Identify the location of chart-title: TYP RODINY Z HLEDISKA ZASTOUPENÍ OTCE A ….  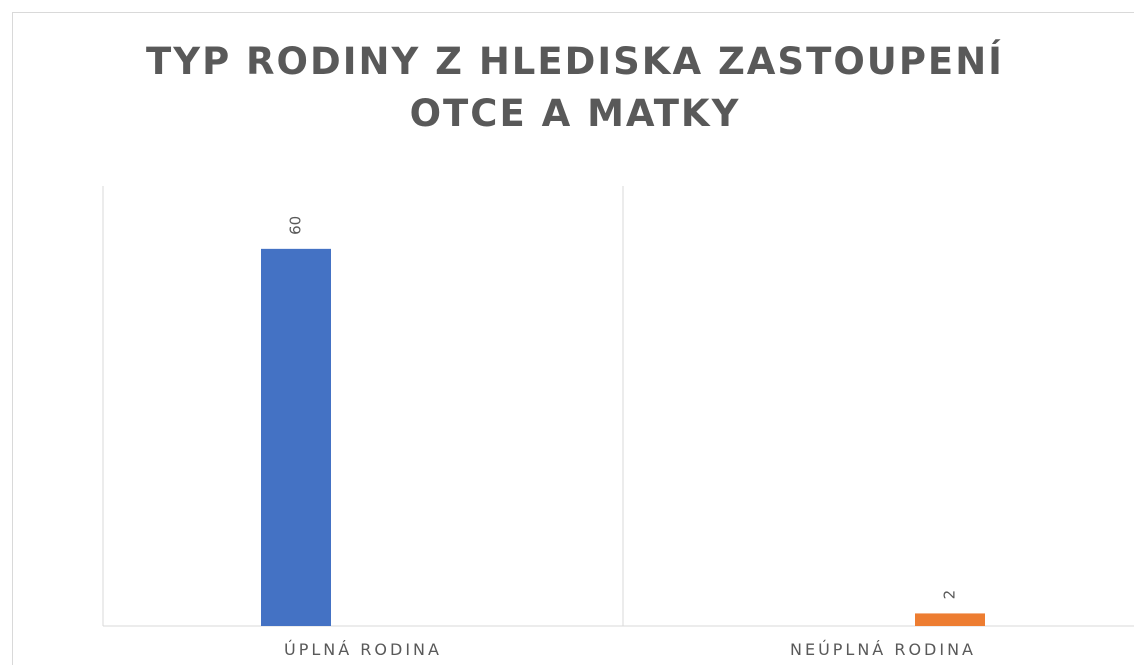
(575, 87).